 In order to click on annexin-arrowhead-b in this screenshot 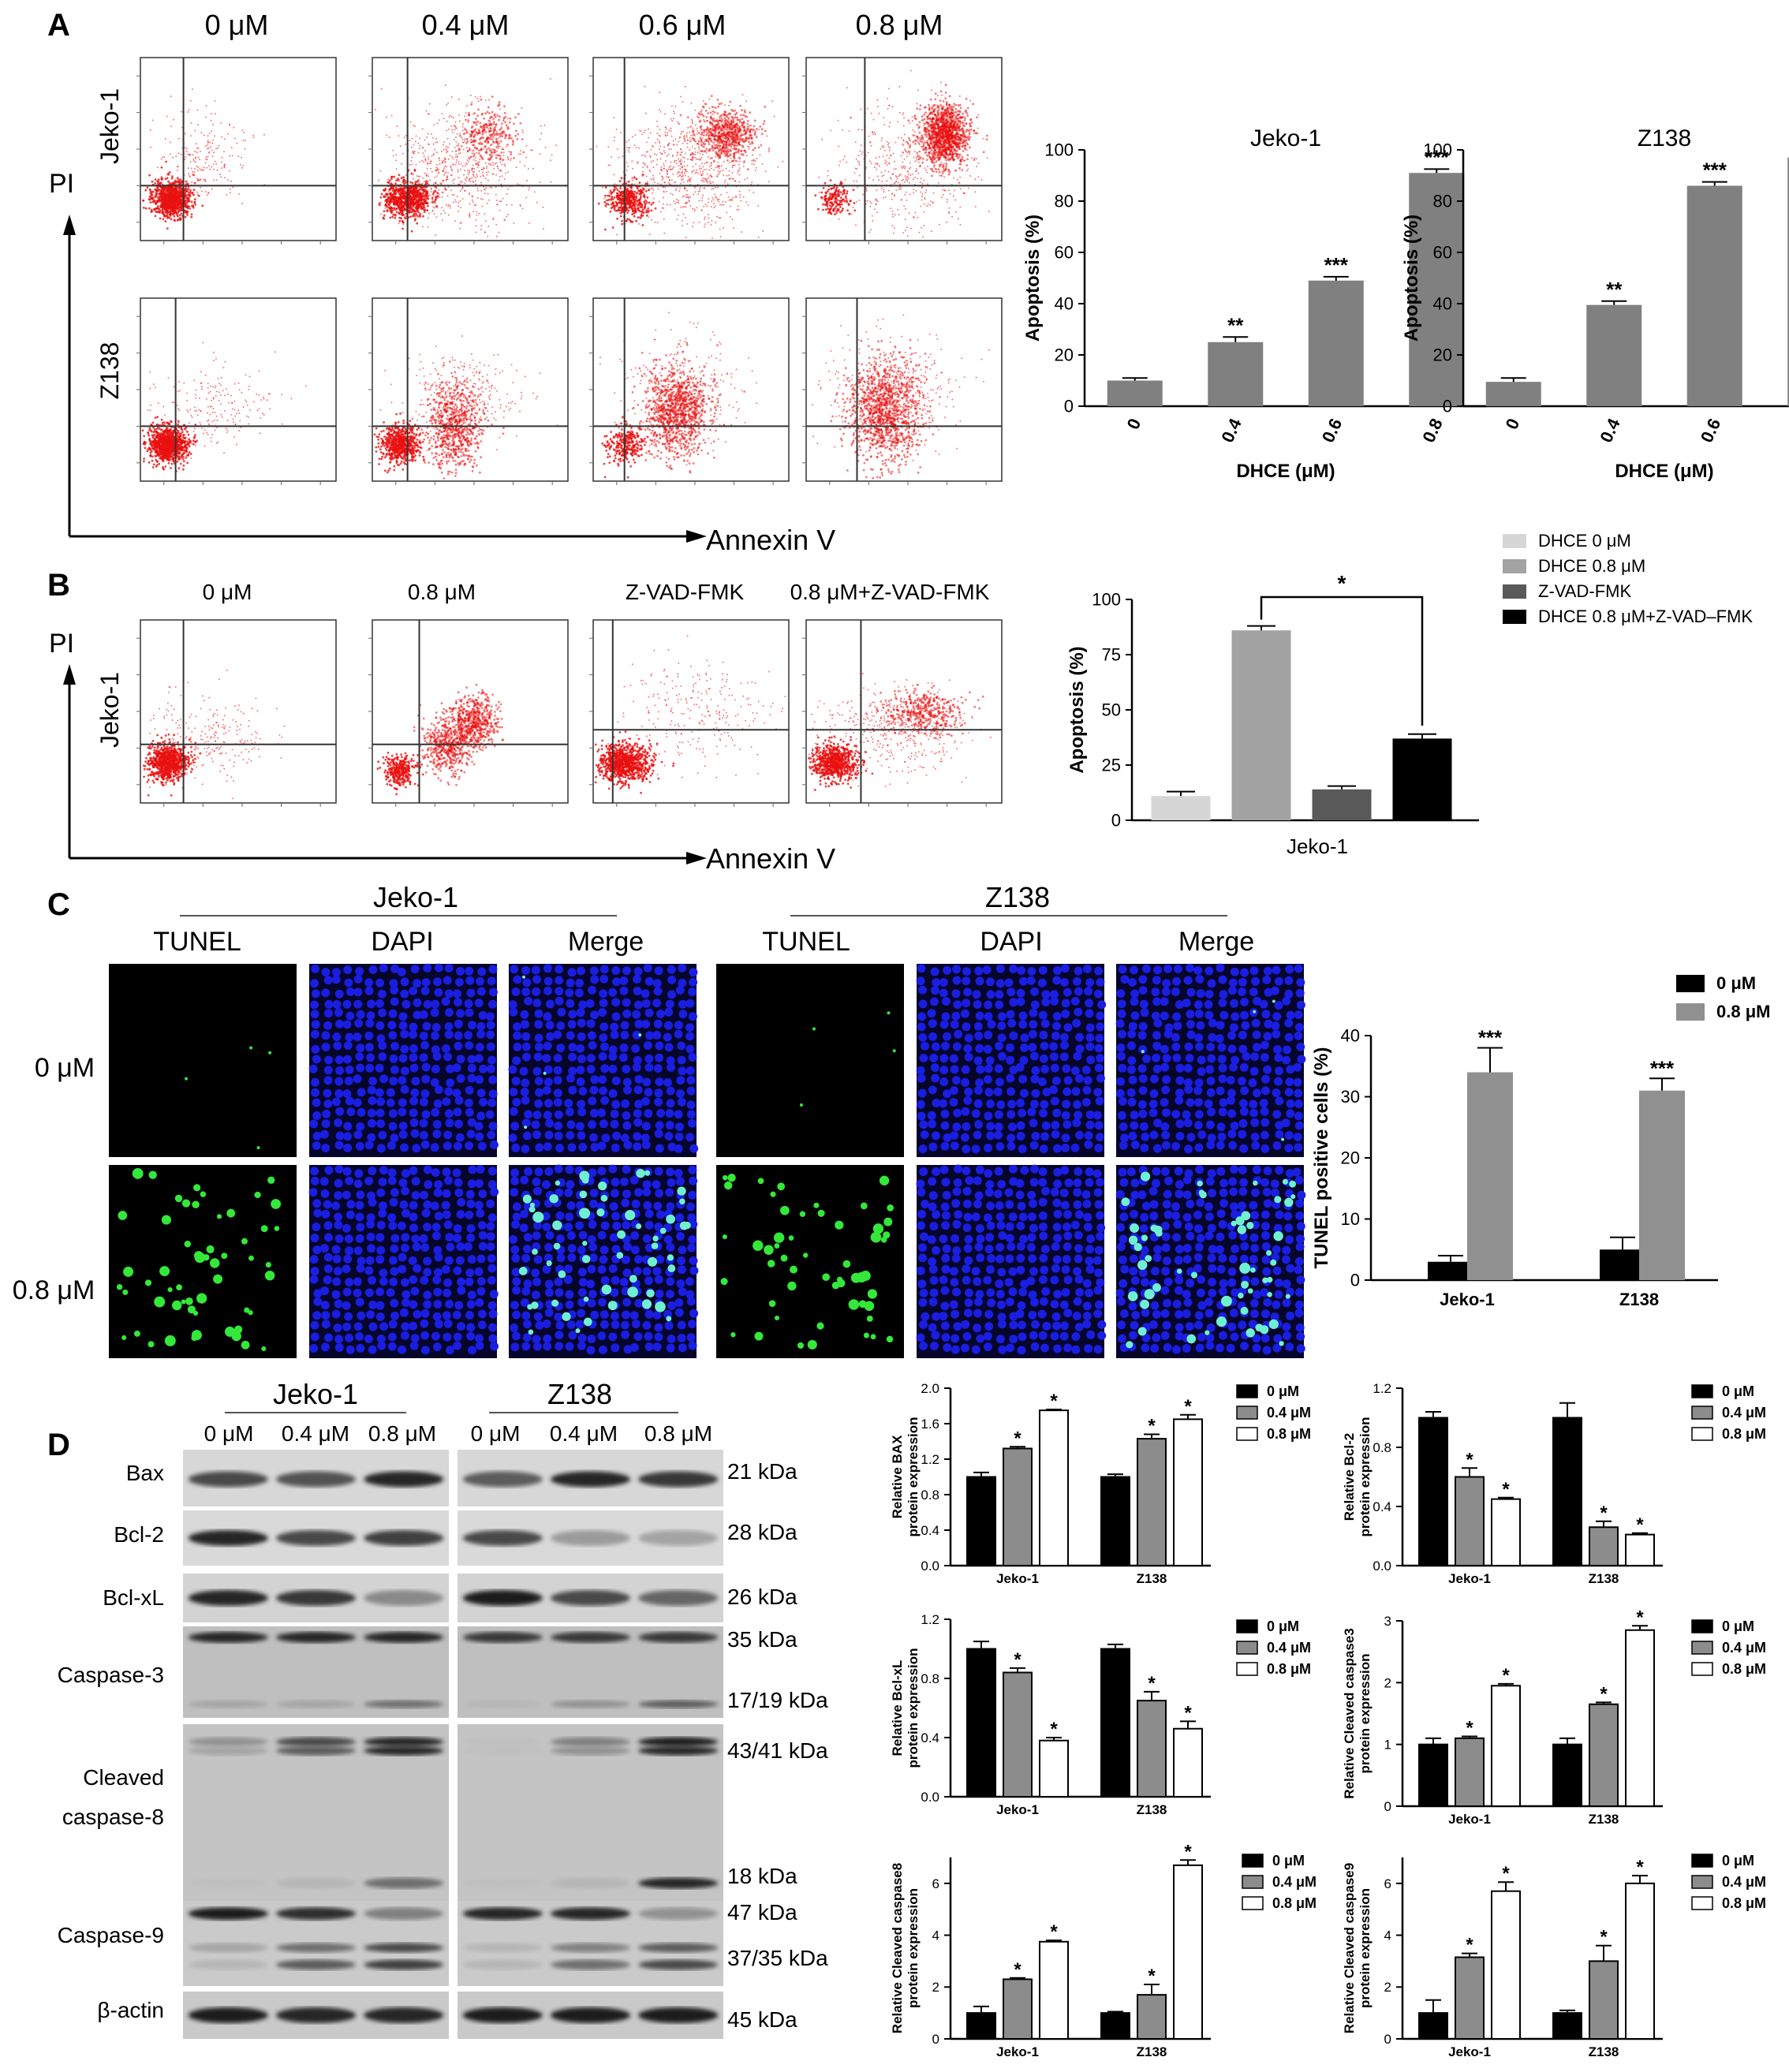, I will do `click(696, 858)`.